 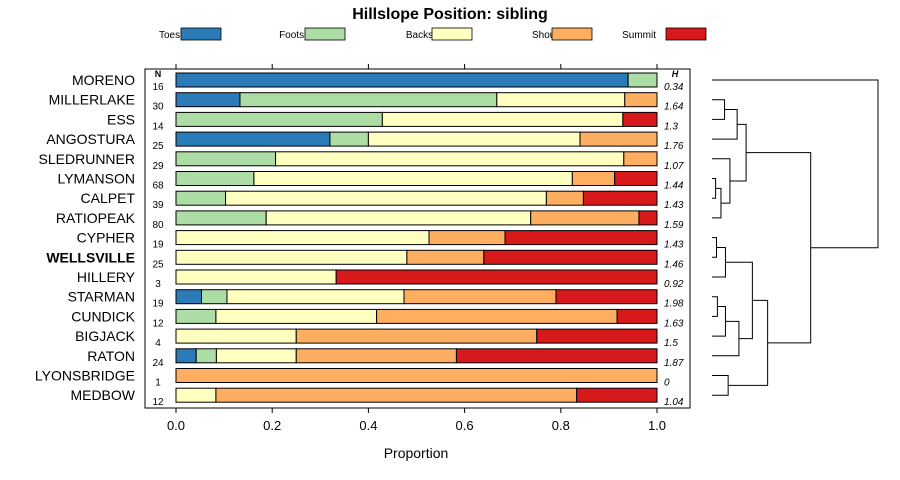 I want to click on legend-label-footslope: Footslope, so click(x=301, y=35).